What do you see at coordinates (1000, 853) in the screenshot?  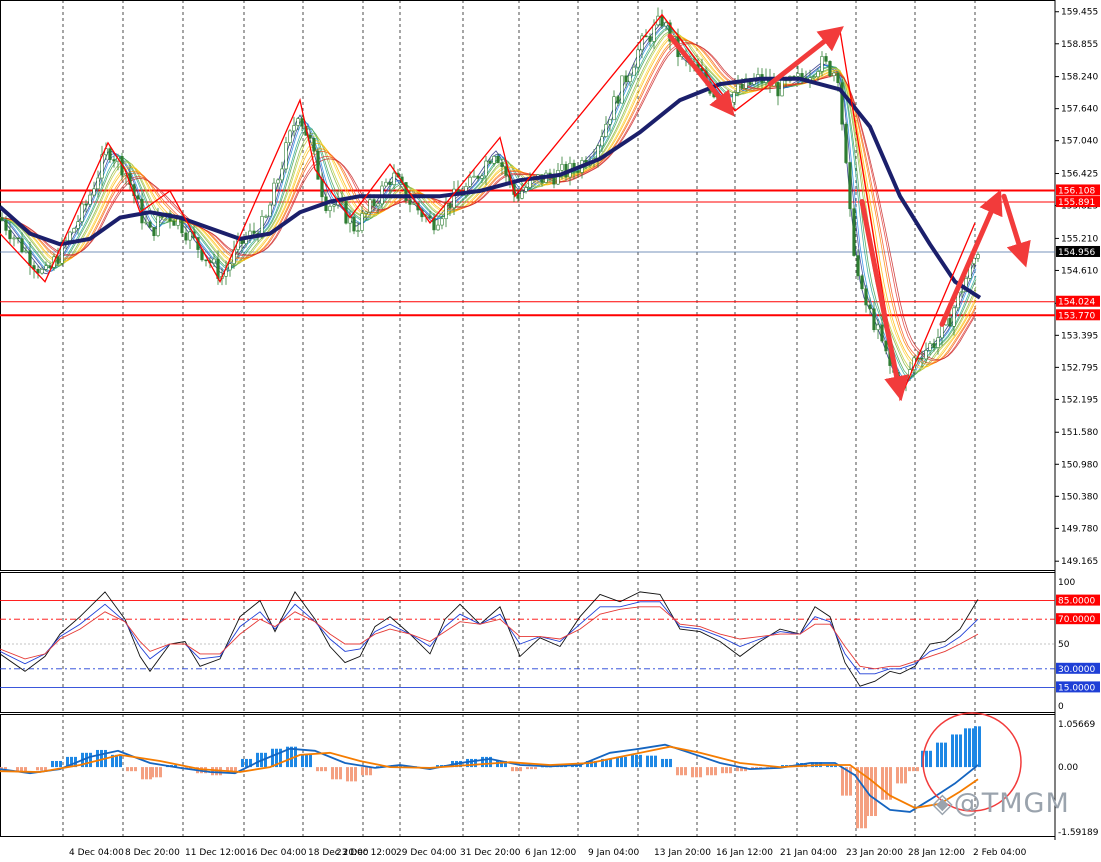 I see `x-tick-label: 2 Feb 04:00` at bounding box center [1000, 853].